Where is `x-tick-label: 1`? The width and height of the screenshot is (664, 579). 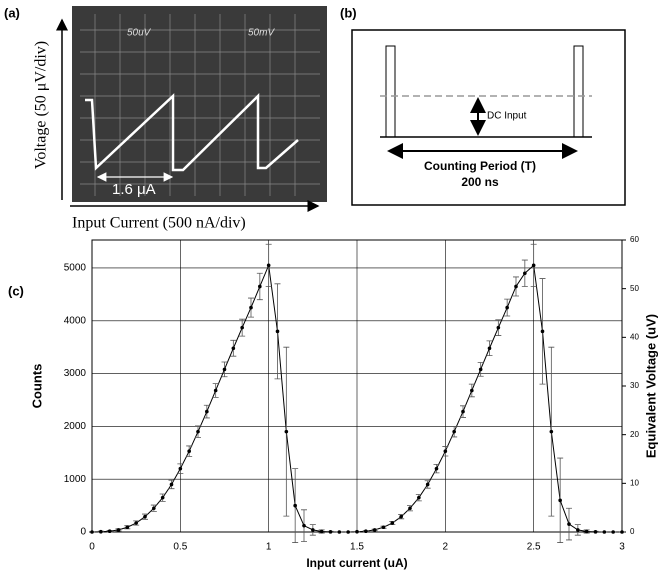
x-tick-label: 1 is located at coordinates (269, 547).